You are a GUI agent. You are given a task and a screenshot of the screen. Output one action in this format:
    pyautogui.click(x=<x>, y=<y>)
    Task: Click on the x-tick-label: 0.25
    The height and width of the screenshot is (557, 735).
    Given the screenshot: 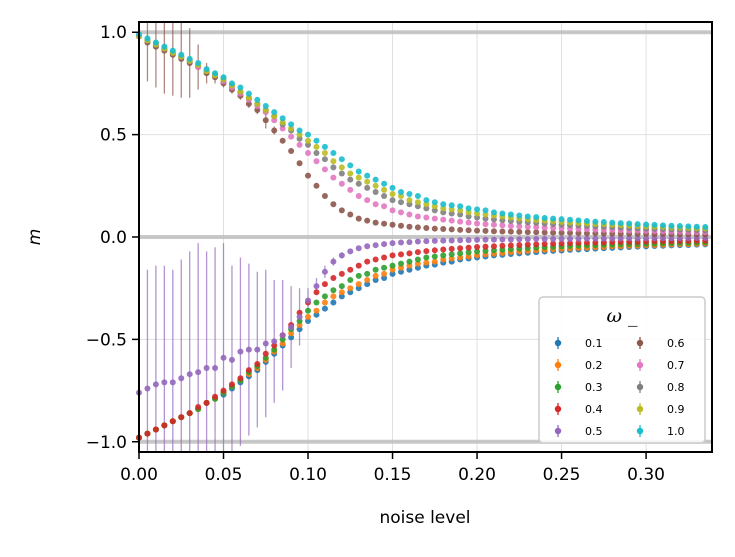 What is the action you would take?
    pyautogui.click(x=562, y=475)
    